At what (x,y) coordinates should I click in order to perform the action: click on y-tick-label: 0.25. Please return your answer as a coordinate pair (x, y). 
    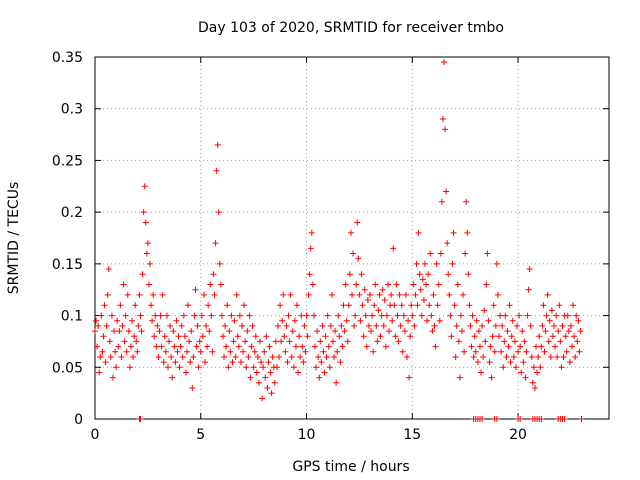
    Looking at the image, I should click on (67, 161).